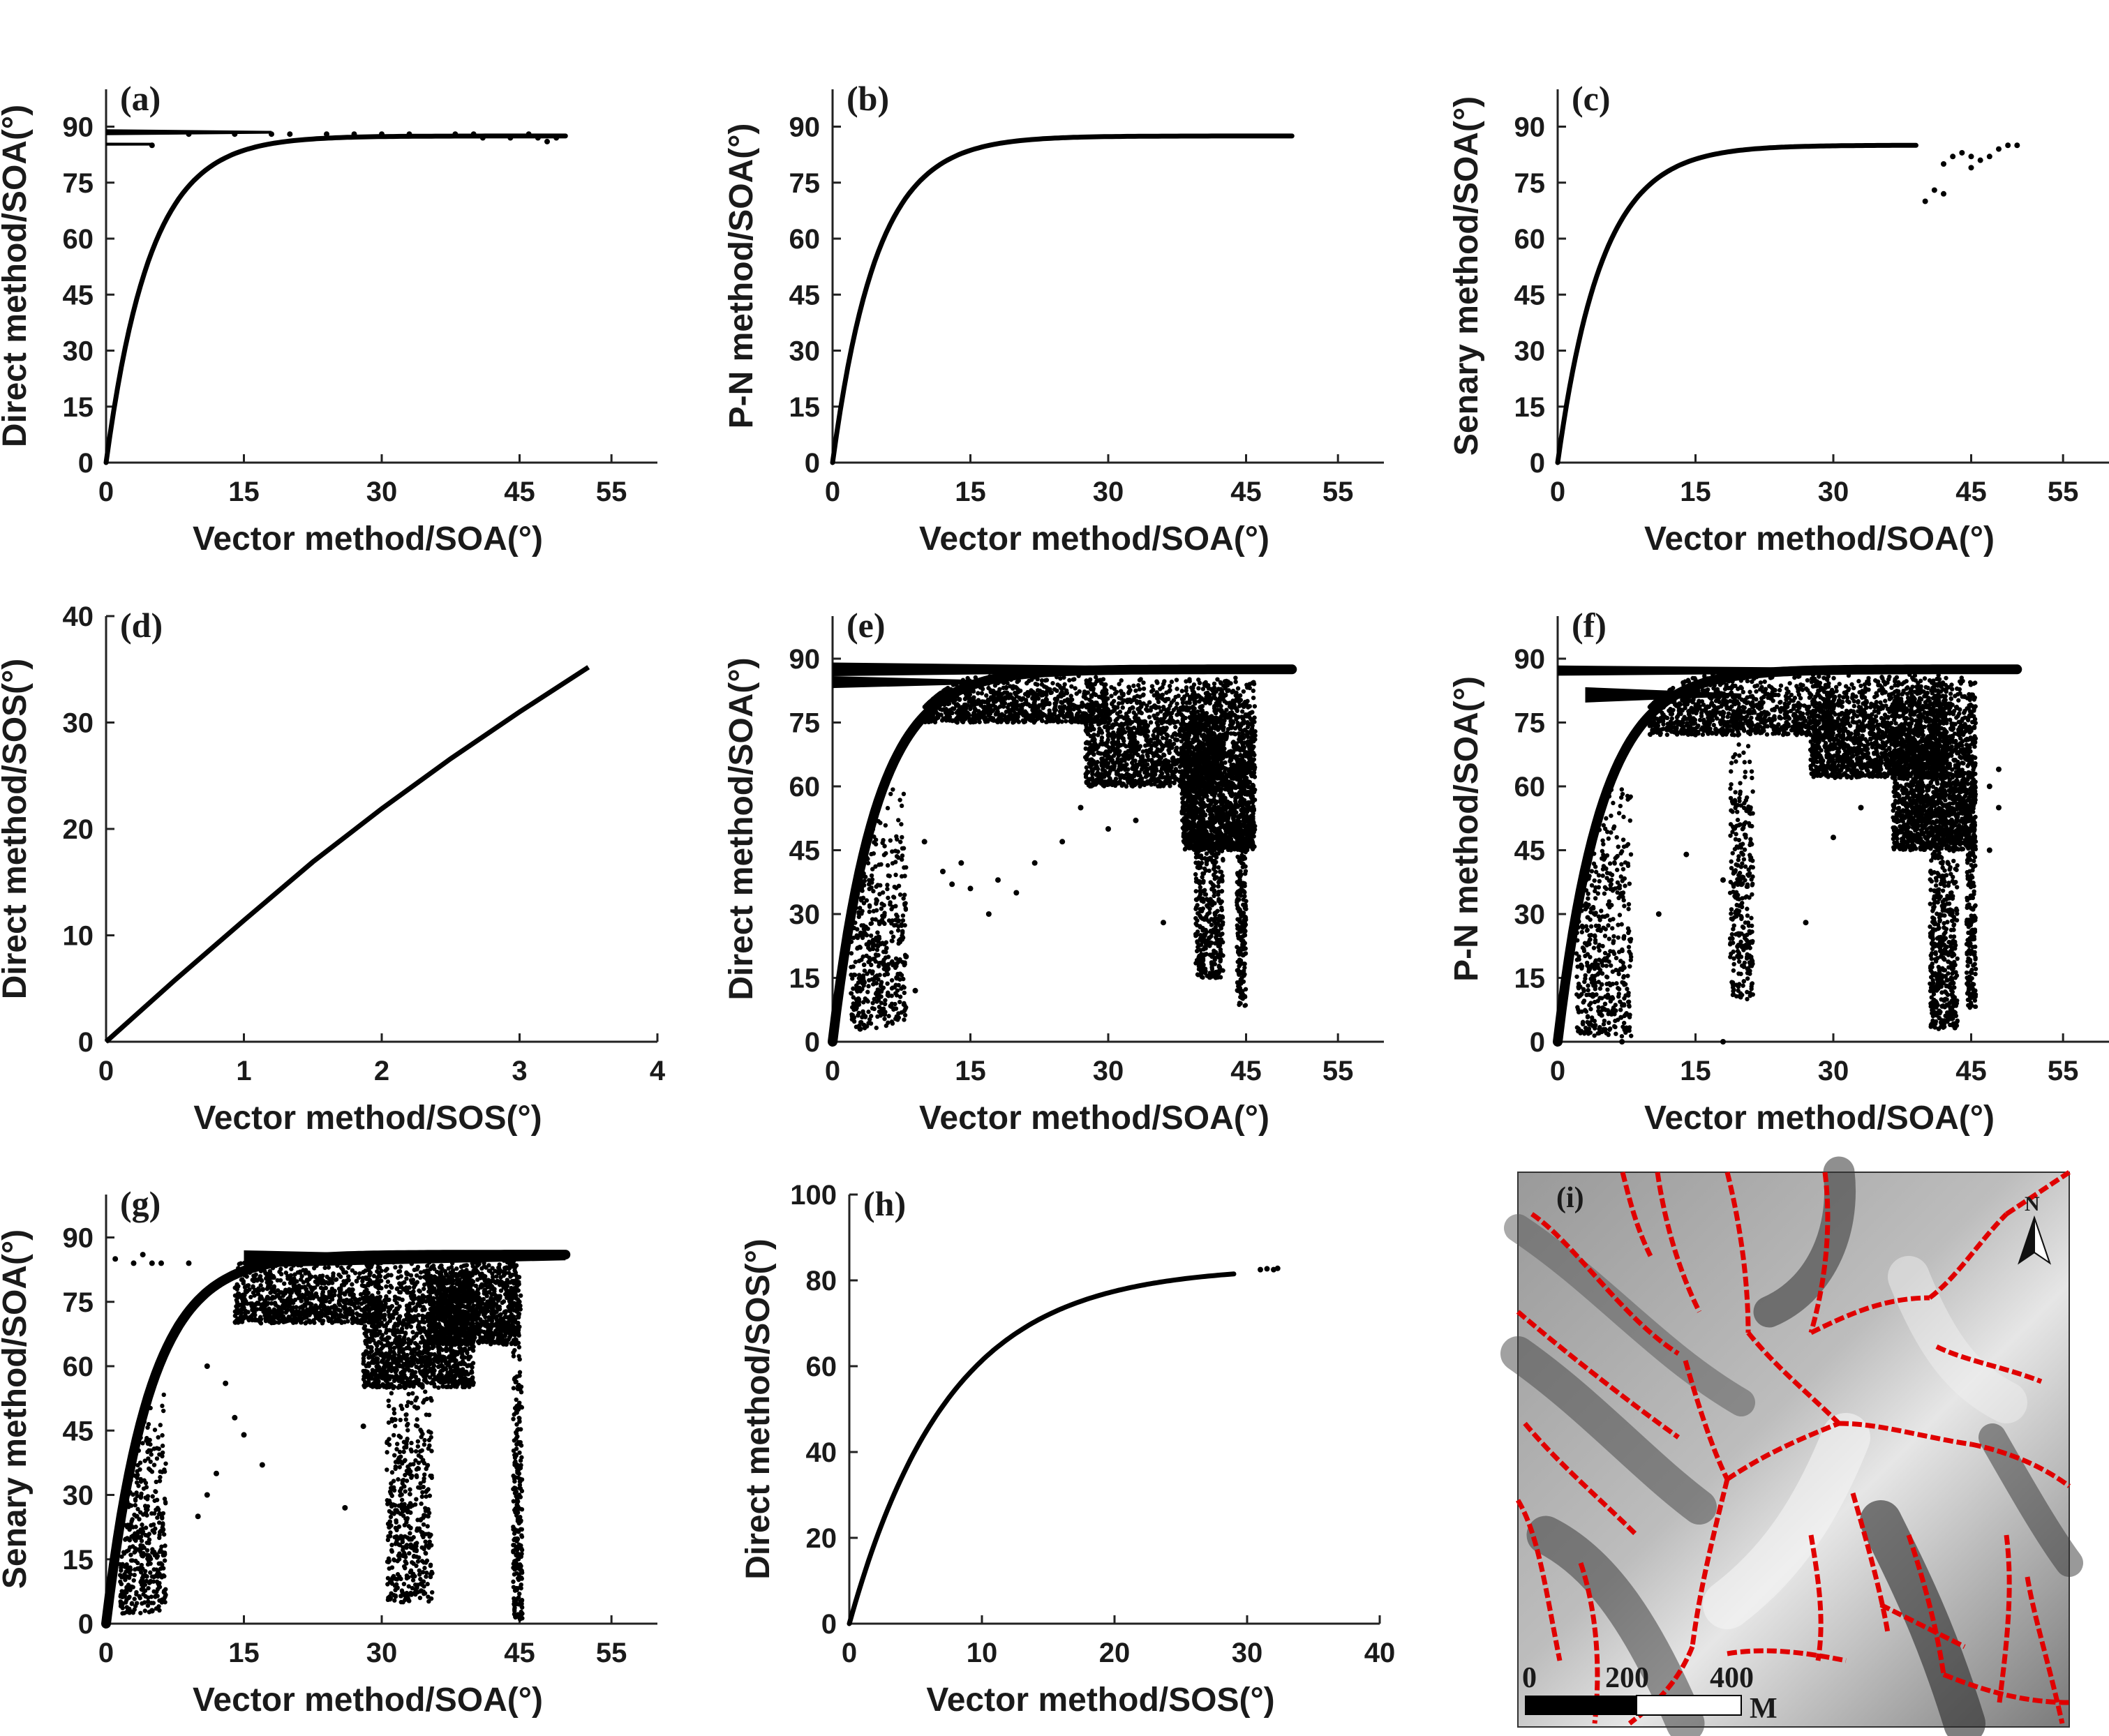 This screenshot has width=2109, height=1736. I want to click on panel-tag-b: (b), so click(868, 98).